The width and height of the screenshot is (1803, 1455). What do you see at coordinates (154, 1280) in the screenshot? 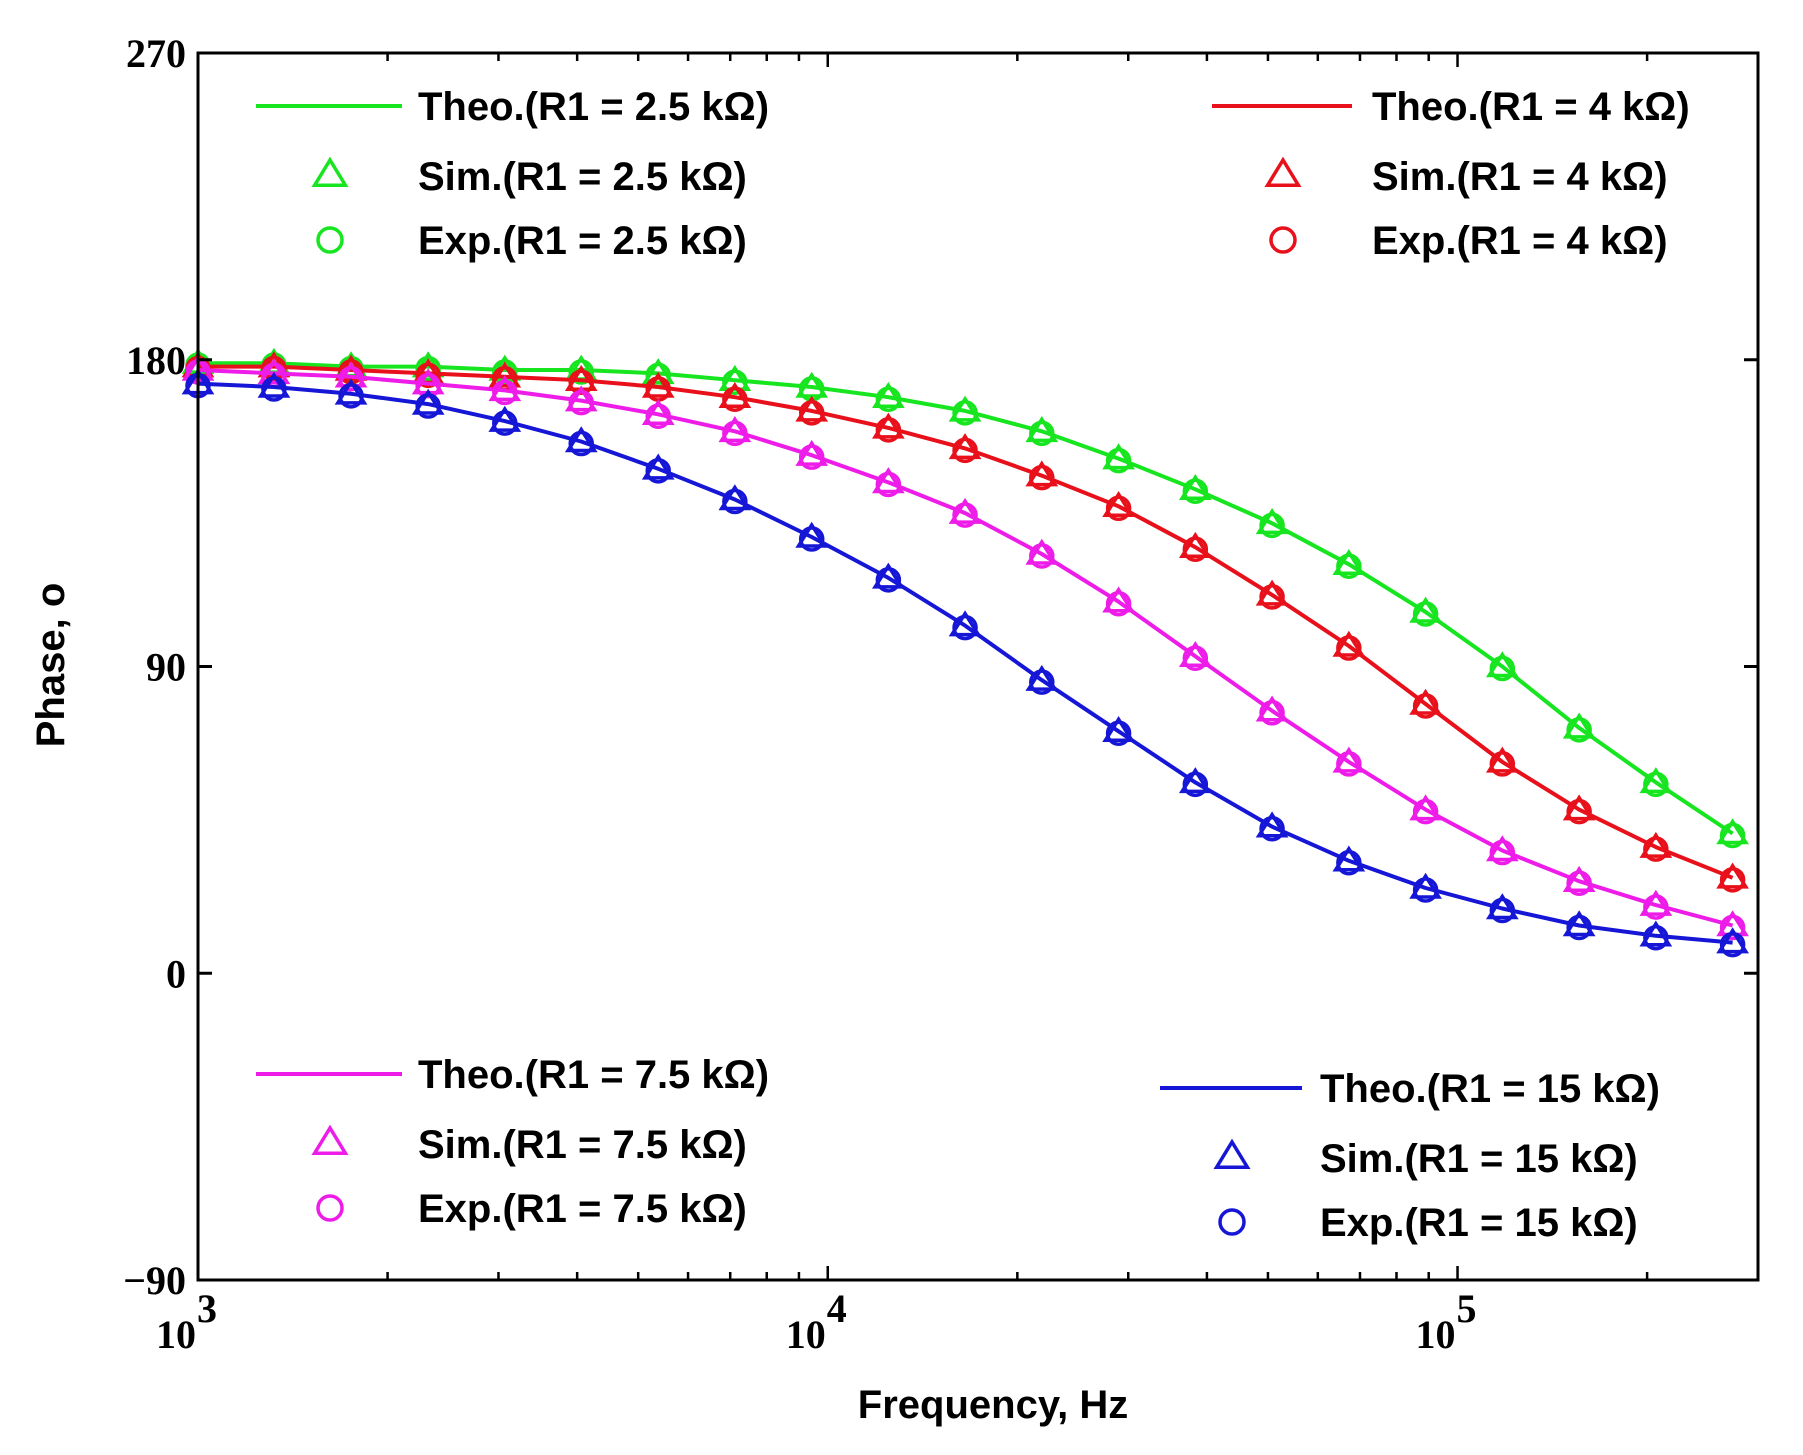
I see `y-tick-label: −90` at bounding box center [154, 1280].